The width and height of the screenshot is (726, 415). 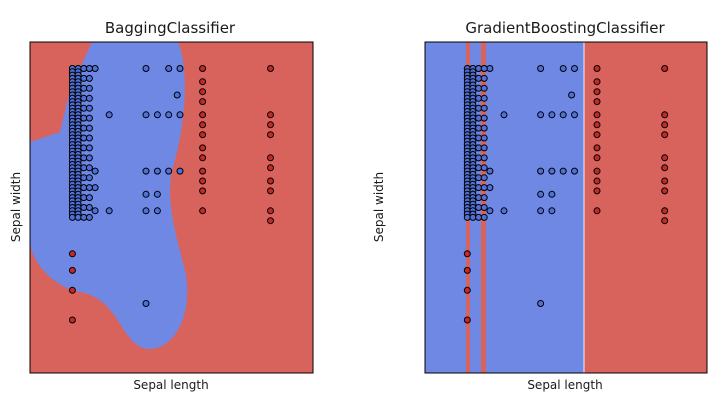 What do you see at coordinates (645, 207) in the screenshot?
I see `decision-region-class0` at bounding box center [645, 207].